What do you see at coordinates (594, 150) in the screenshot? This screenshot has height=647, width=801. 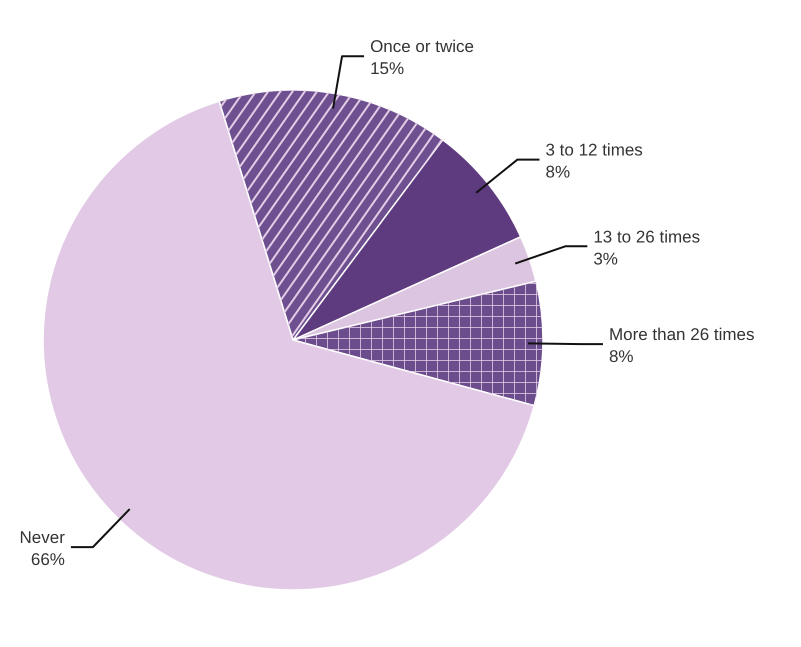 I see `slice-label: 3 to 12 times` at bounding box center [594, 150].